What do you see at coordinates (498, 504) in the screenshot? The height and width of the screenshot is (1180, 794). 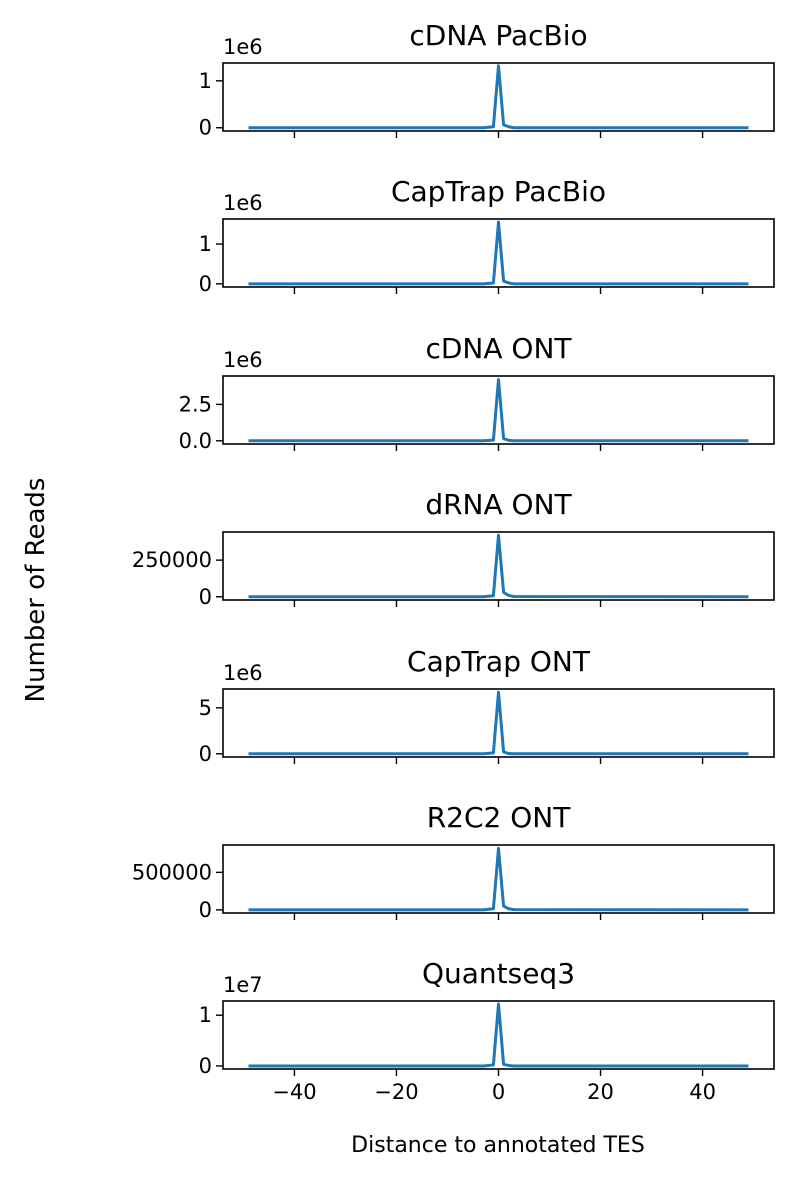 I see `panel-title: dRNA ONT` at bounding box center [498, 504].